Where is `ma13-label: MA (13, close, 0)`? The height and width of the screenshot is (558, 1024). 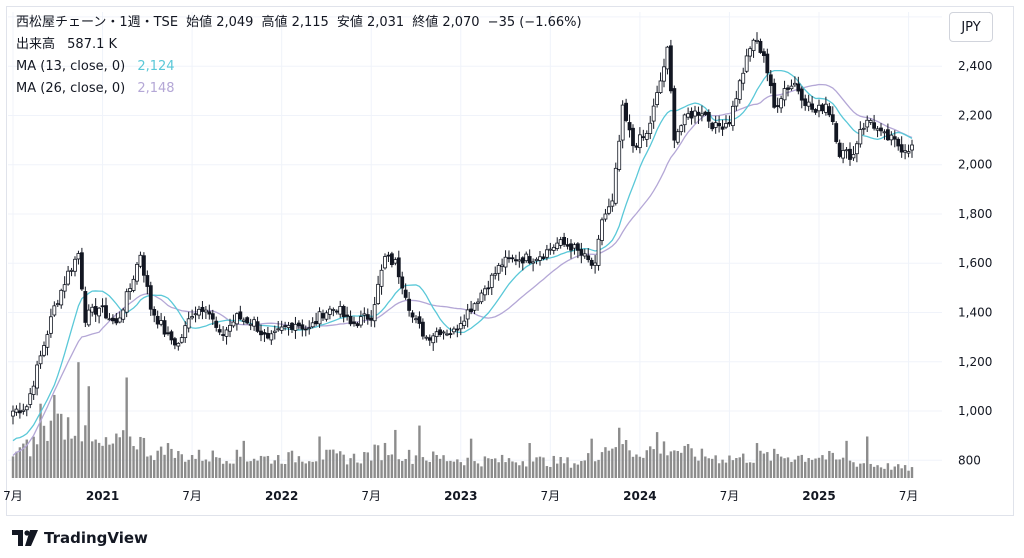
ma13-label: MA (13, close, 0) is located at coordinates (70, 66).